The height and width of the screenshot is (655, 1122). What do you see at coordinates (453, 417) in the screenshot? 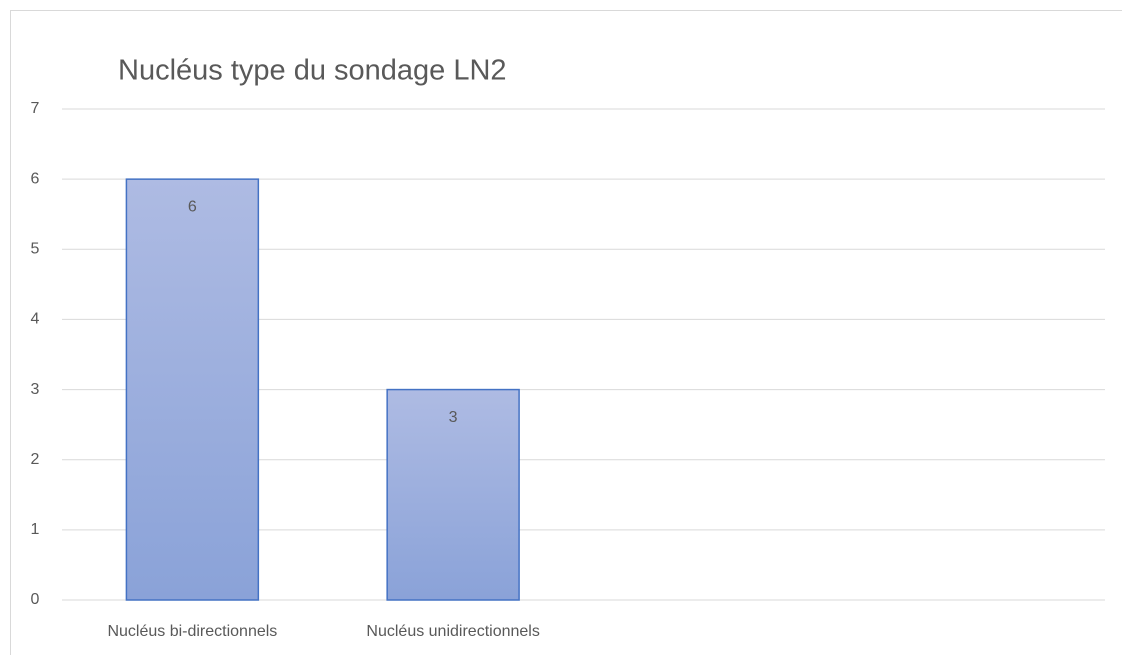
I see `data-label: 3` at bounding box center [453, 417].